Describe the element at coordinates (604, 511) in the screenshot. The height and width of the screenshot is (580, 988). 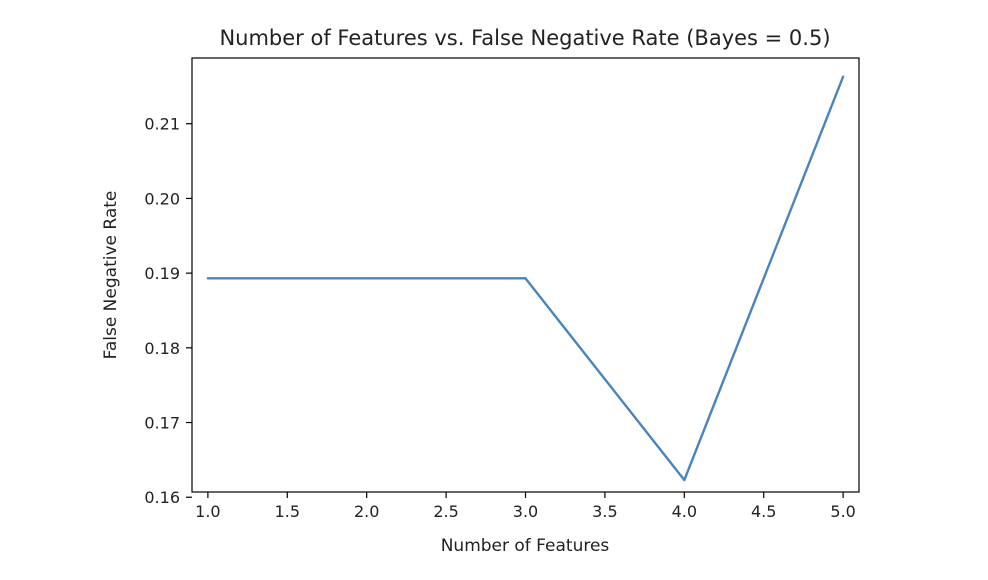
I see `x-tick-label: 3.5` at that location.